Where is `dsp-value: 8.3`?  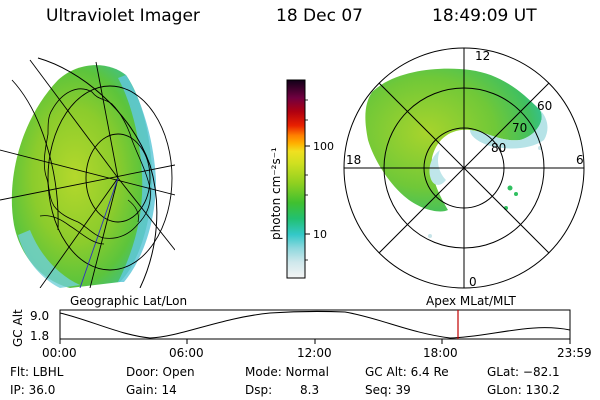 dsp-value: 8.3 is located at coordinates (310, 390).